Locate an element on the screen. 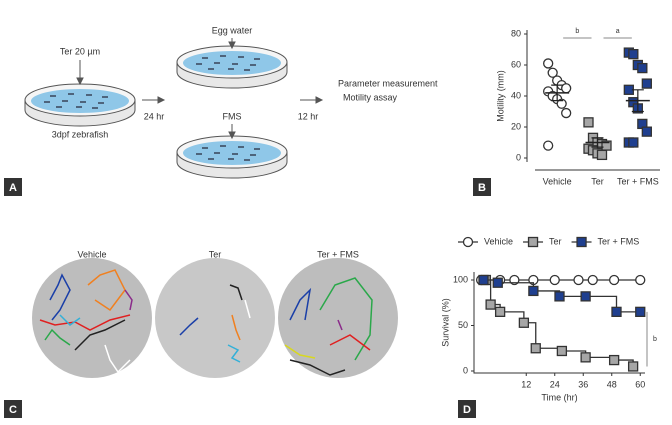  y-axis-label: Motility (mm) is located at coordinates (500, 96).